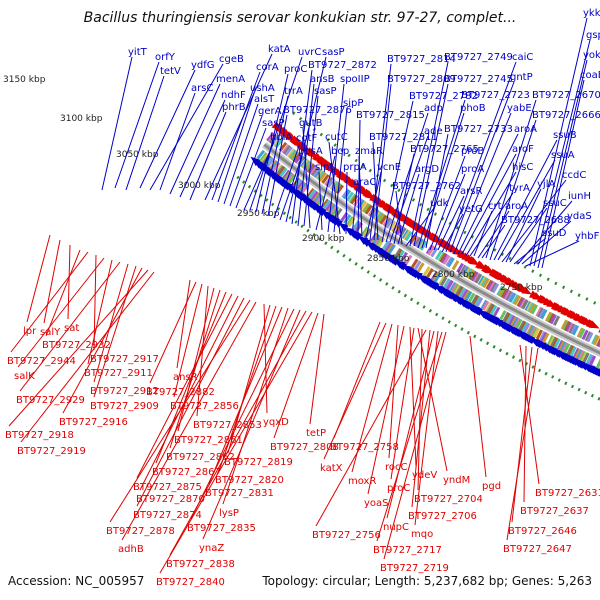  What do you see at coordinates (76, 581) in the screenshot?
I see `accession-label: Accession: NC_005957` at bounding box center [76, 581].